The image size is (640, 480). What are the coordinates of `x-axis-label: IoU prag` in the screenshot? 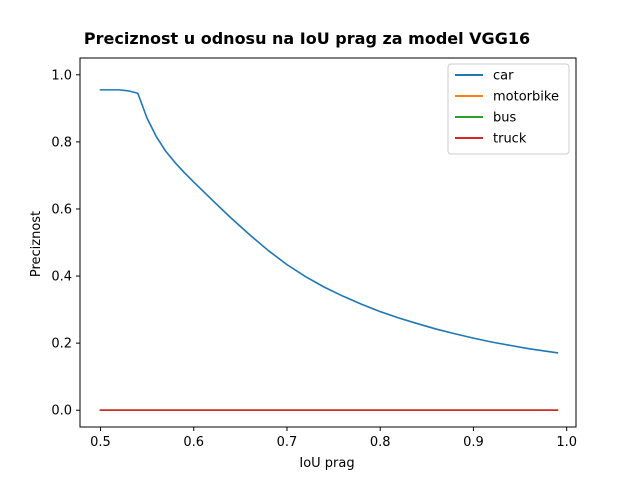 It's located at (326, 463).